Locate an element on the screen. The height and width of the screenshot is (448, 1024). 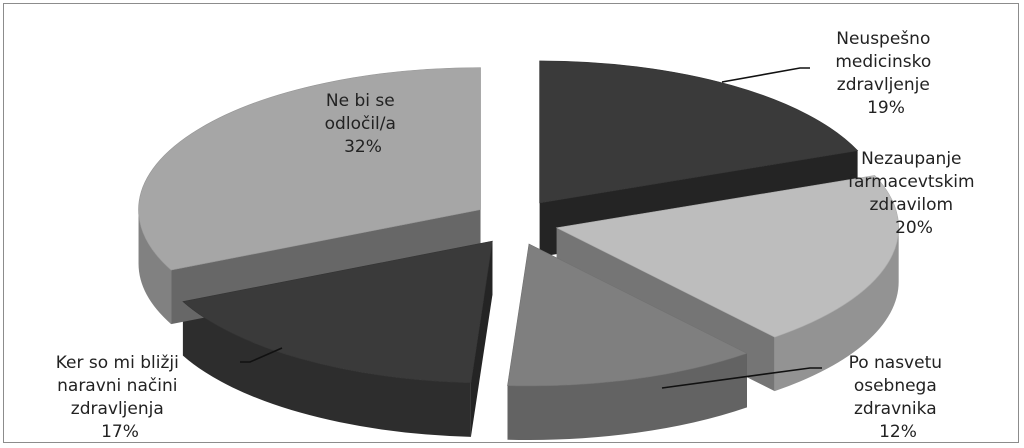
slice-label-3-line-1: naravni načini is located at coordinates (117, 386).